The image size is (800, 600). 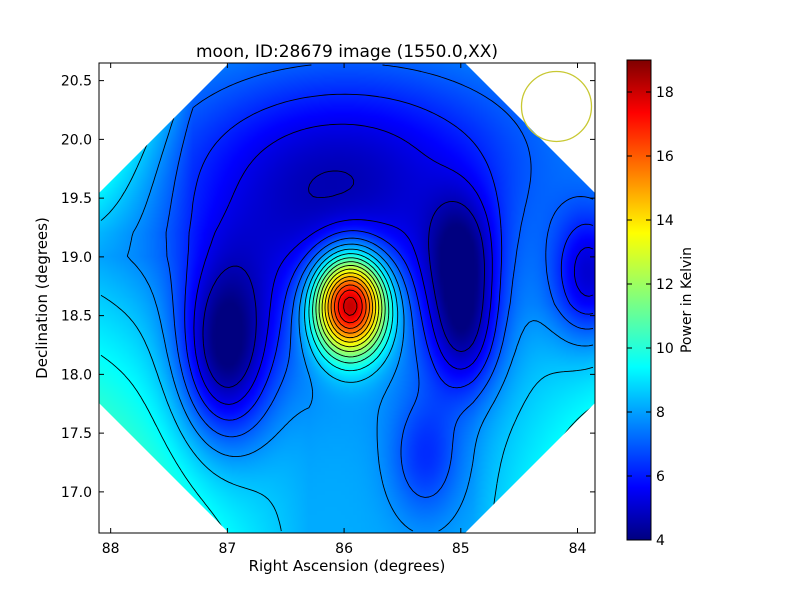 What do you see at coordinates (660, 413) in the screenshot?
I see `colorbar-tick-label: 8` at bounding box center [660, 413].